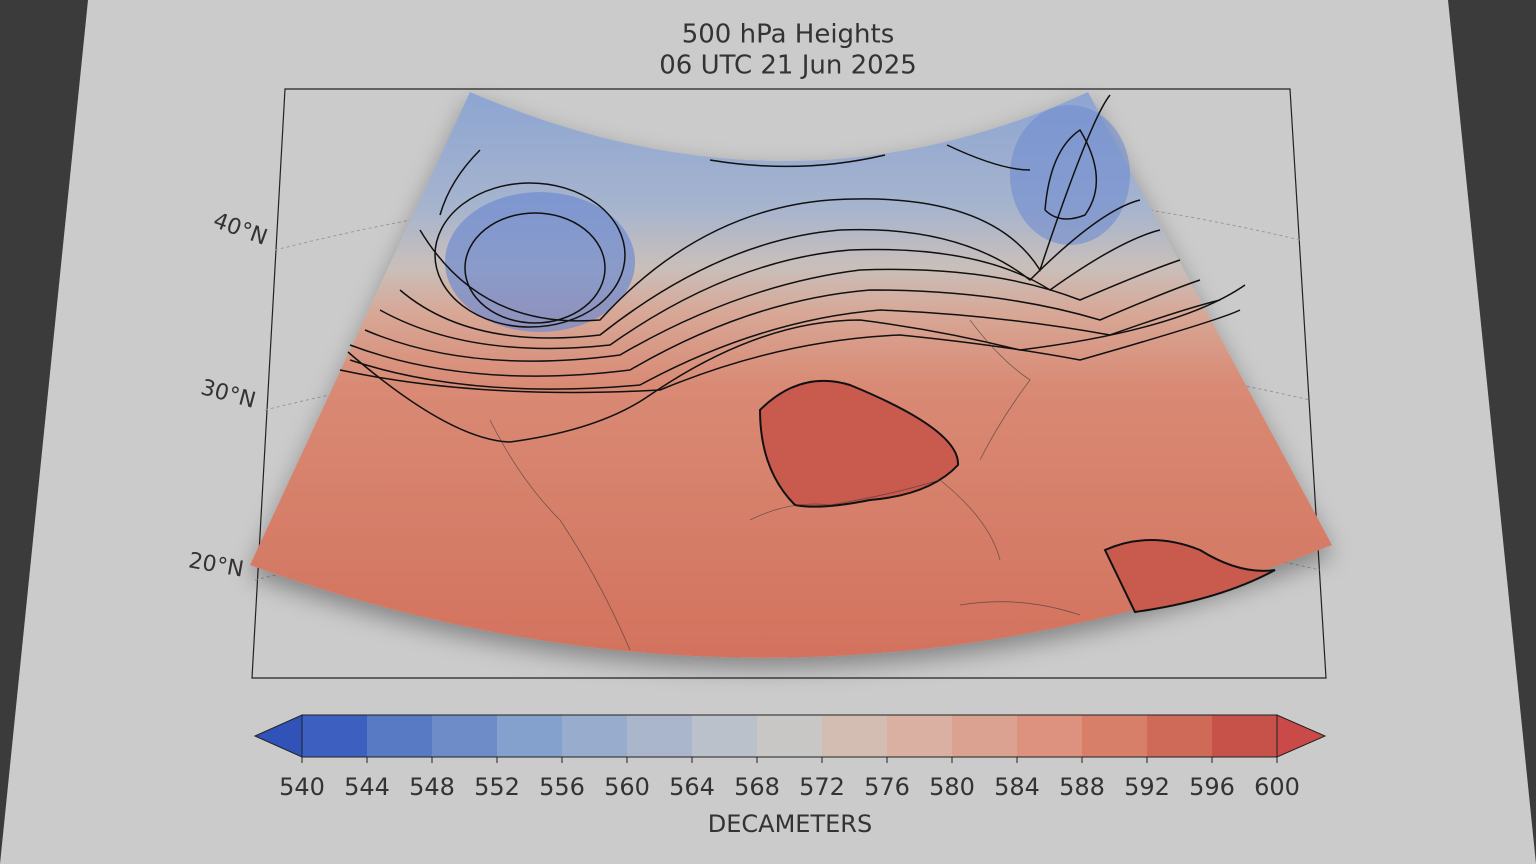  Describe the element at coordinates (1147, 787) in the screenshot. I see `colorbar-tick-label: 592` at that location.